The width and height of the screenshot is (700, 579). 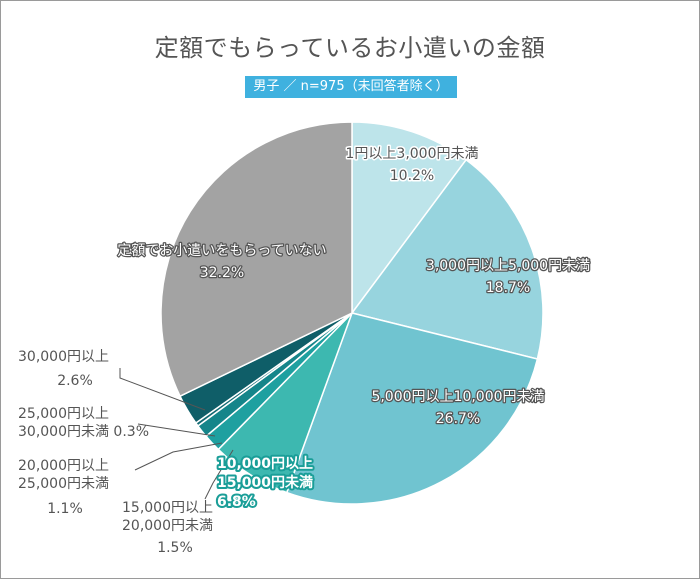 What do you see at coordinates (83, 432) in the screenshot?
I see `slice-label: 30,000円未満 0.3%` at bounding box center [83, 432].